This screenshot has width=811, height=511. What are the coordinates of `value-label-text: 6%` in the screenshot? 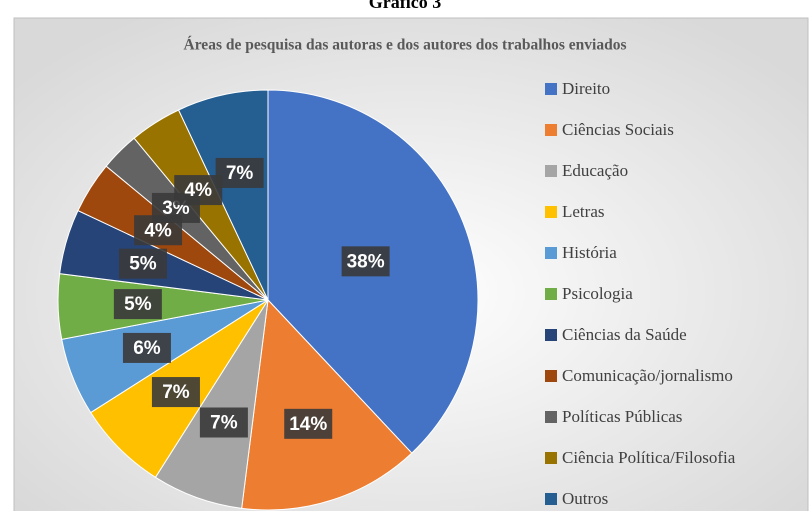 It's located at (147, 348).